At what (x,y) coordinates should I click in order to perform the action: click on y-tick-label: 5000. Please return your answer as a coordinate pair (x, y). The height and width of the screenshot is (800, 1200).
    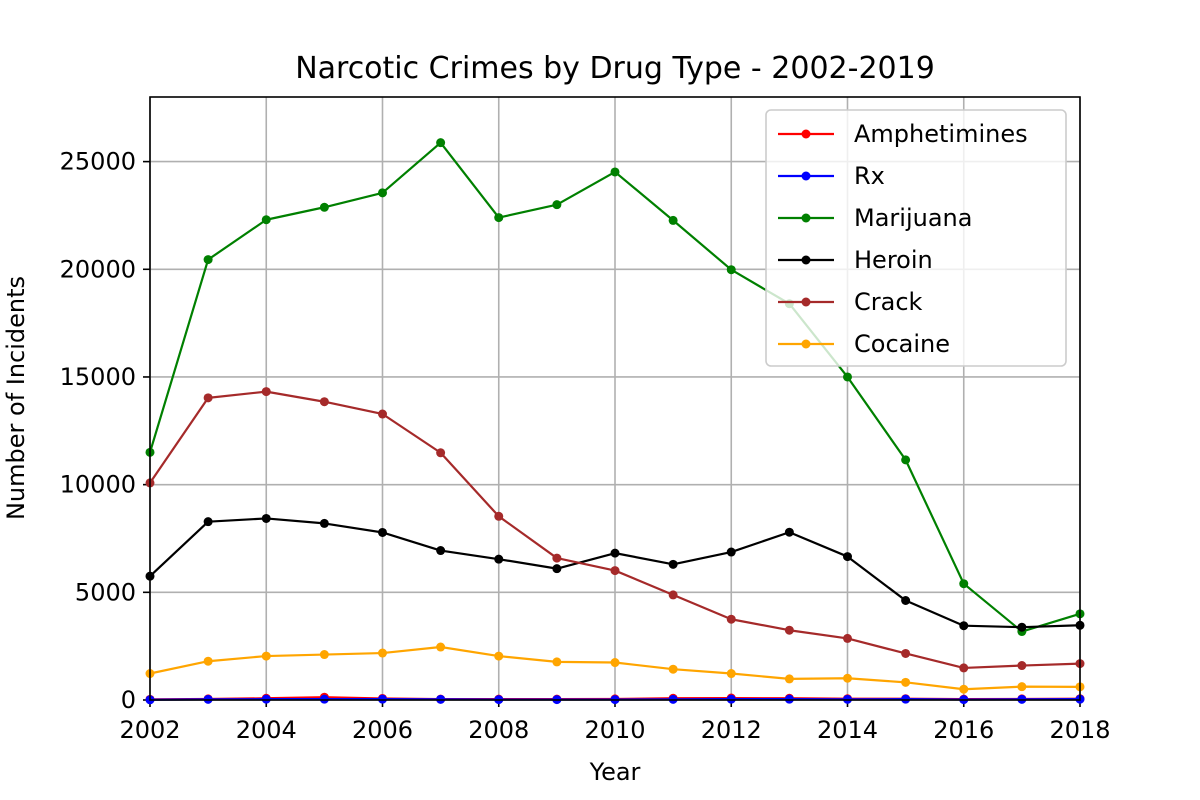
    Looking at the image, I should click on (105, 592).